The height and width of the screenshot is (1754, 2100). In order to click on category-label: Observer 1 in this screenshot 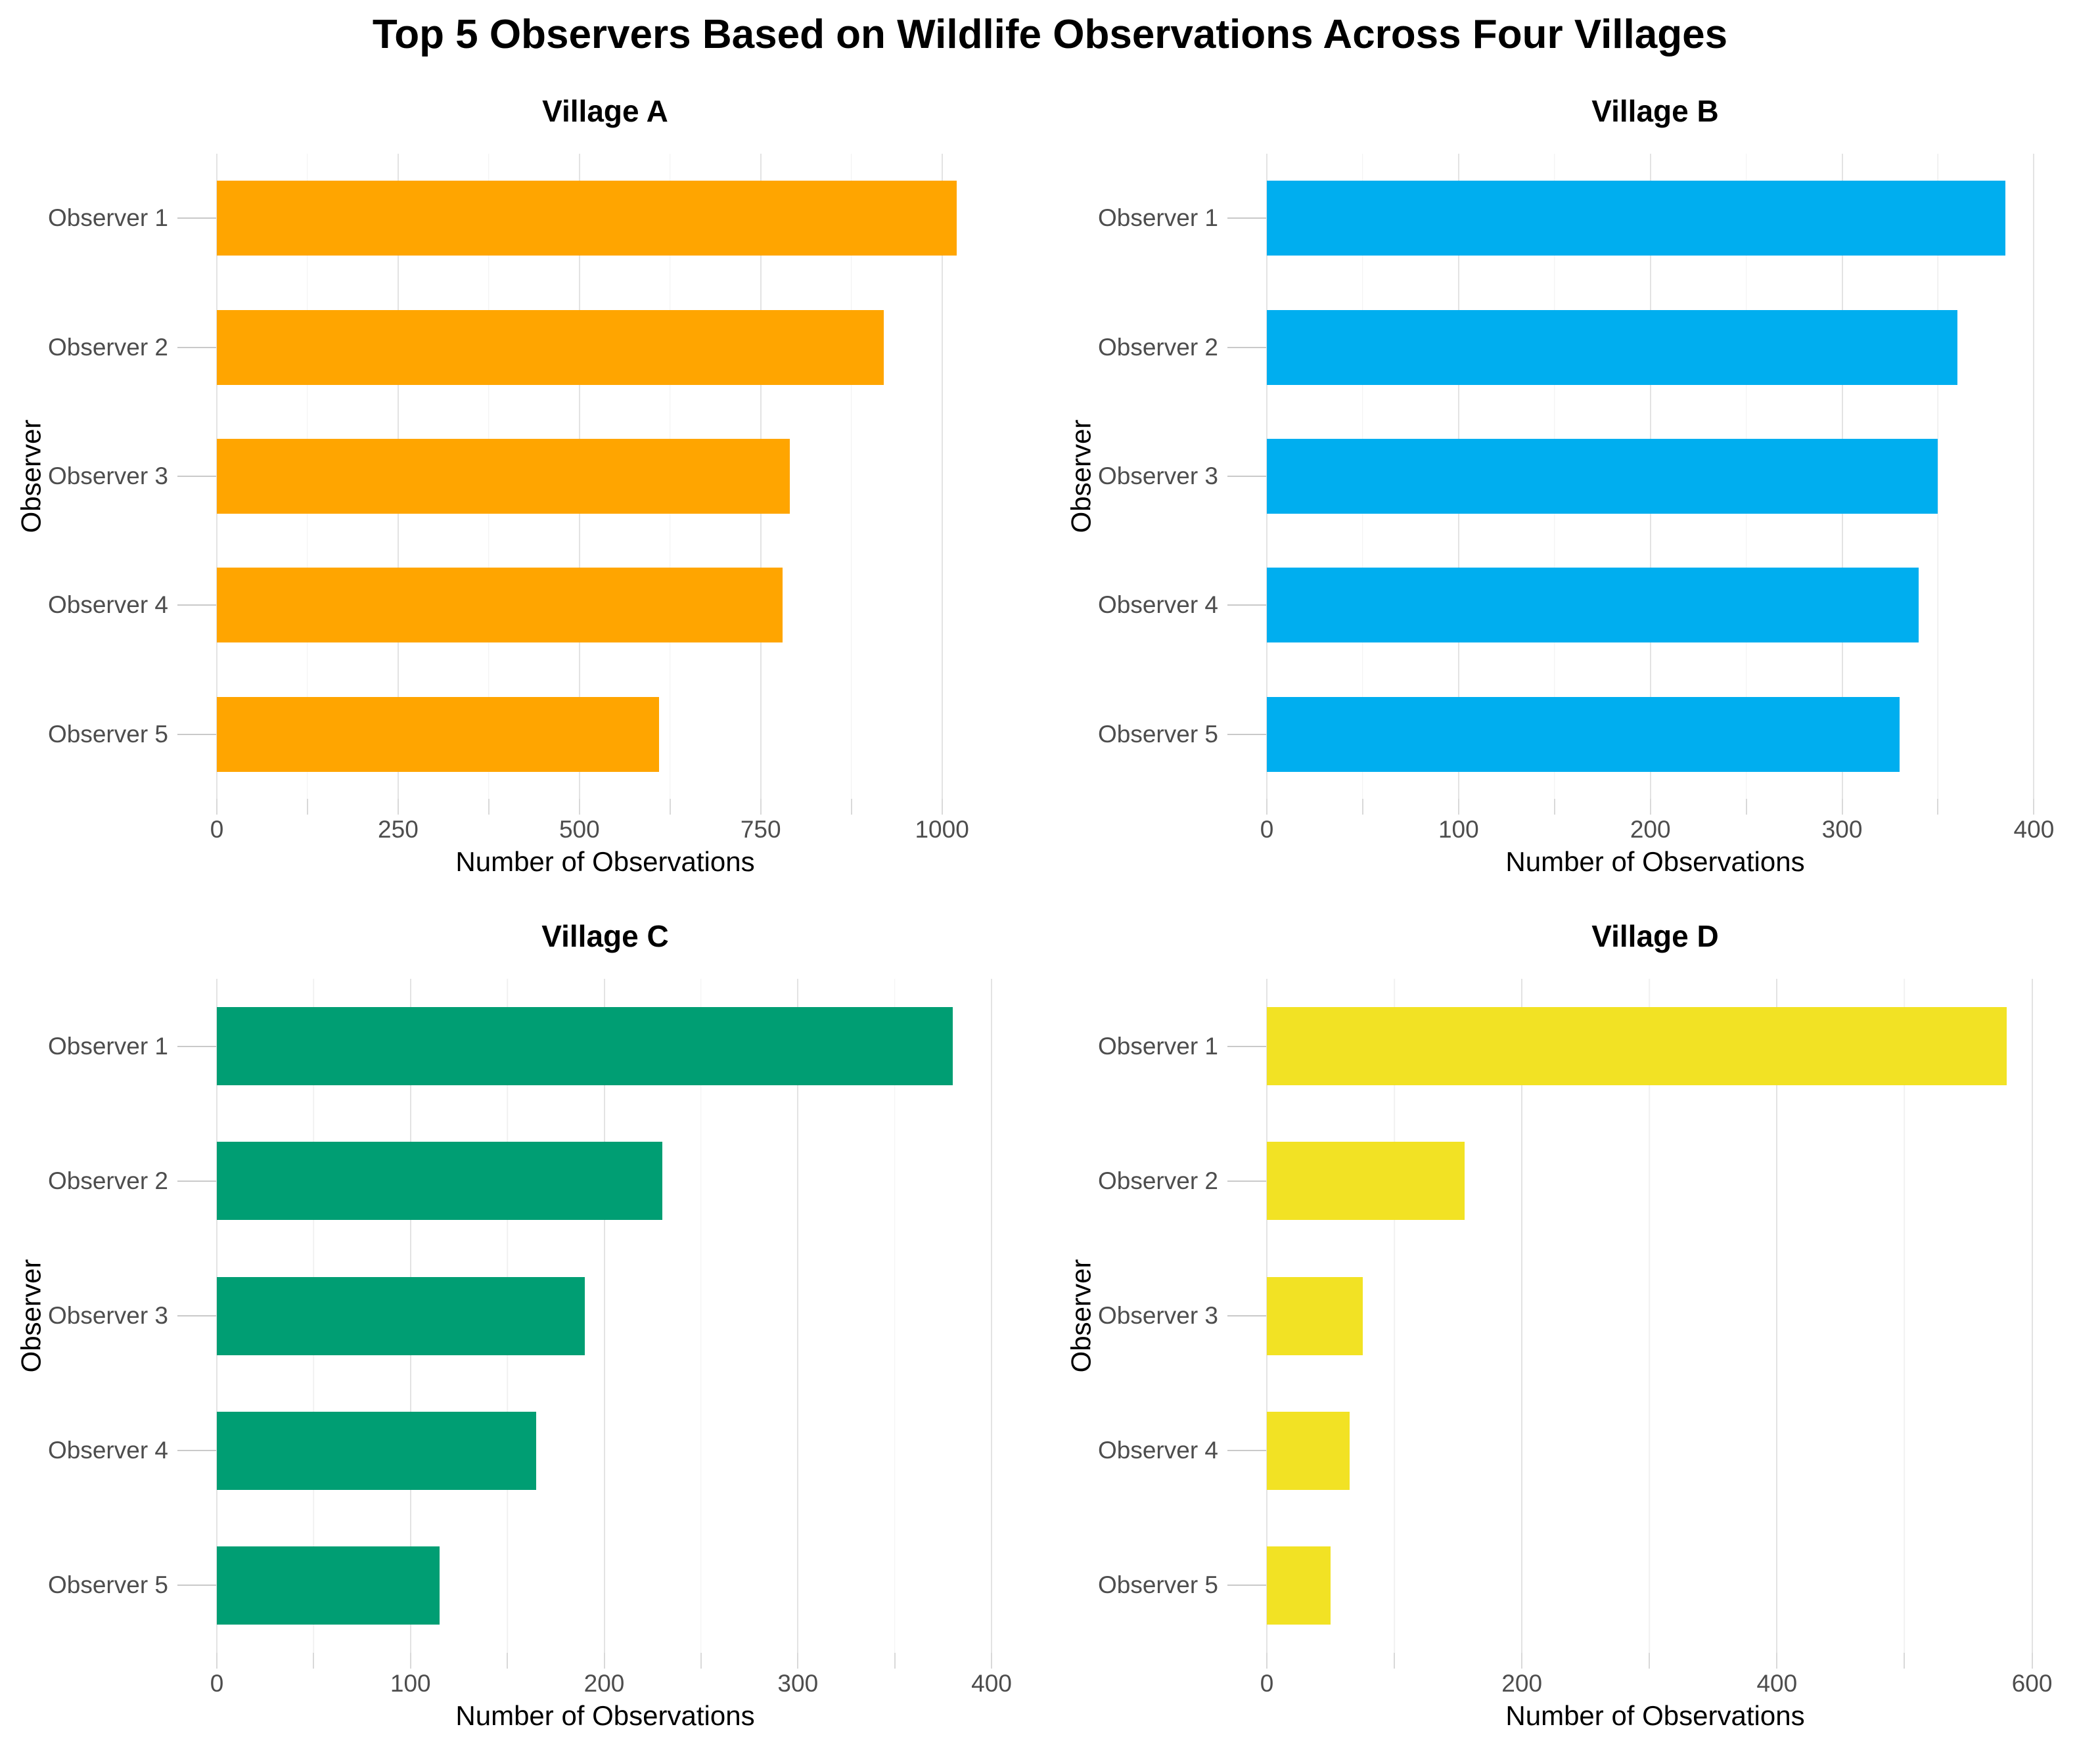, I will do `click(107, 218)`.